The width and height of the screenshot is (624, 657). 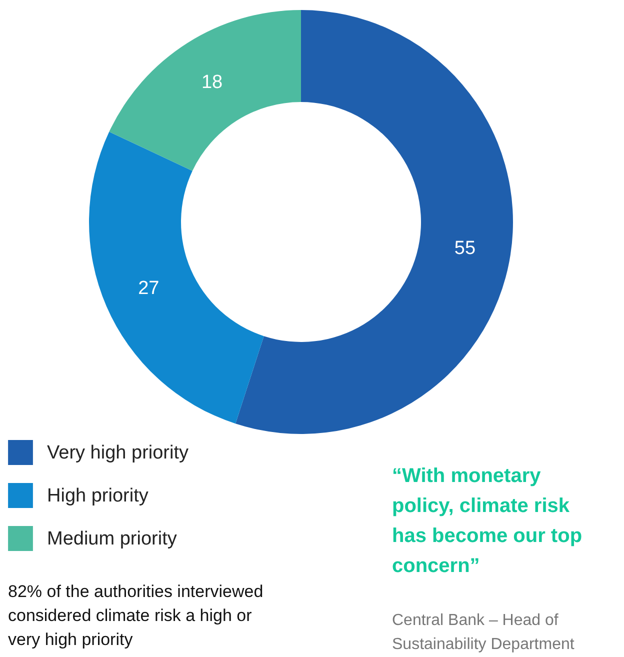 I want to click on text: Central Bank – Head of Sustainability Department, so click(x=483, y=632).